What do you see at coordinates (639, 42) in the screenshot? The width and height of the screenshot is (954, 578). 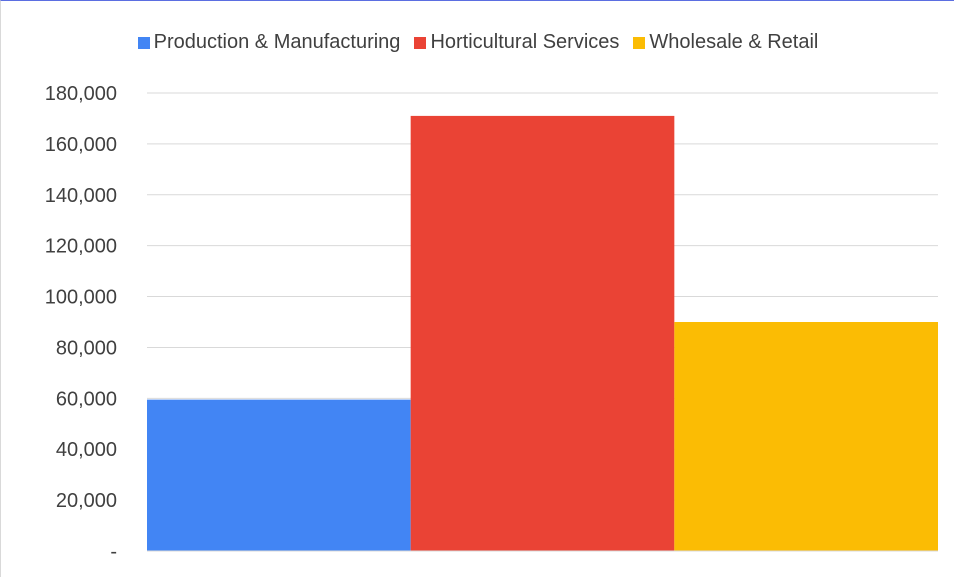 I see `legend-swatch-wholesale-retail` at bounding box center [639, 42].